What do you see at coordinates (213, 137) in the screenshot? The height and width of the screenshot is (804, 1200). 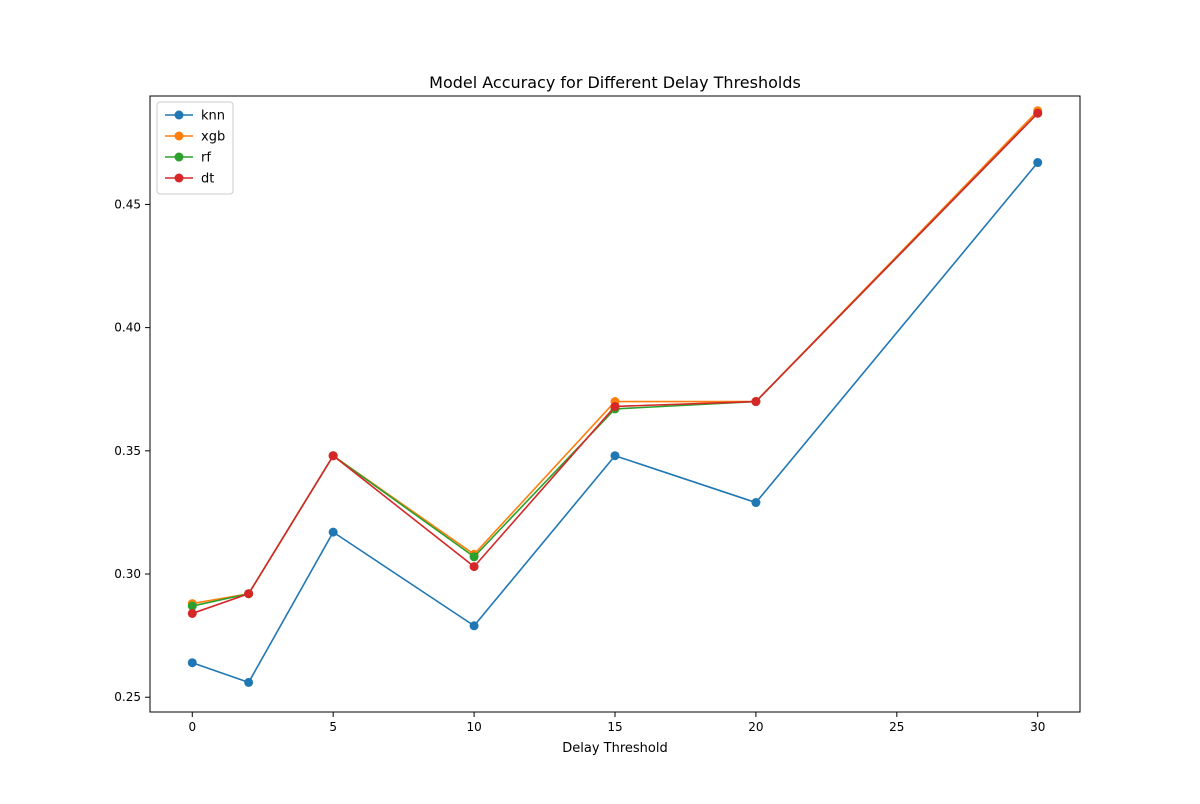 I see `legend-label: xgb` at bounding box center [213, 137].